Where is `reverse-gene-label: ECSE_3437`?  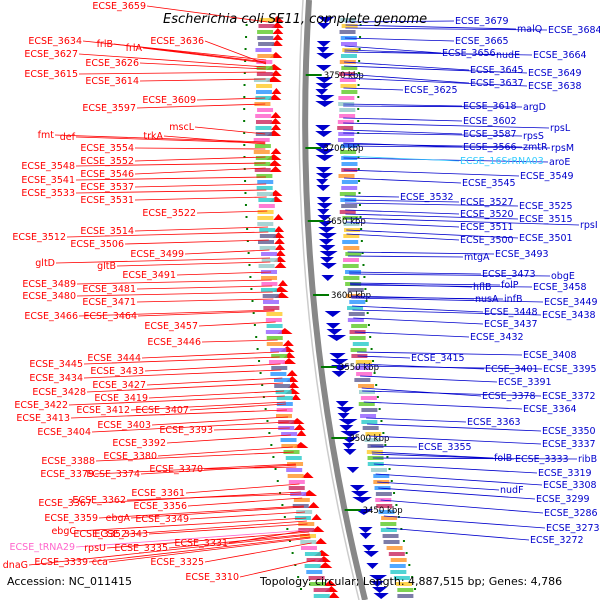 reverse-gene-label: ECSE_3437 is located at coordinates (511, 324).